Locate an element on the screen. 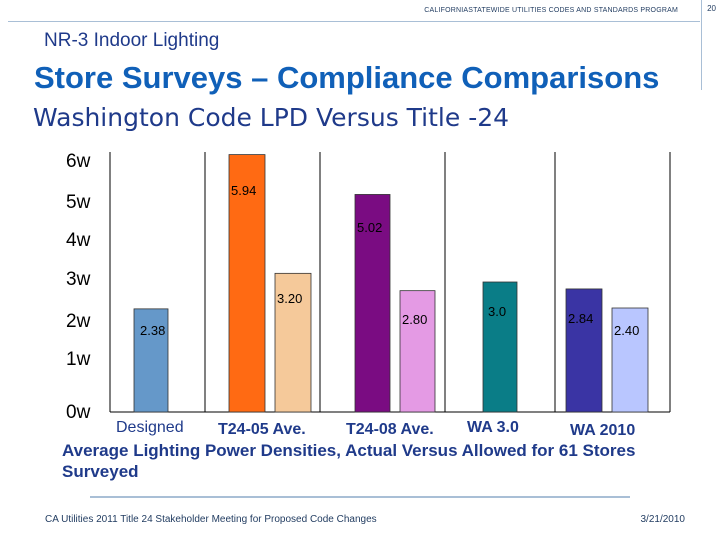 The width and height of the screenshot is (720, 540). page-title: Store Surveys – Compliance Comparisons is located at coordinates (347, 77).